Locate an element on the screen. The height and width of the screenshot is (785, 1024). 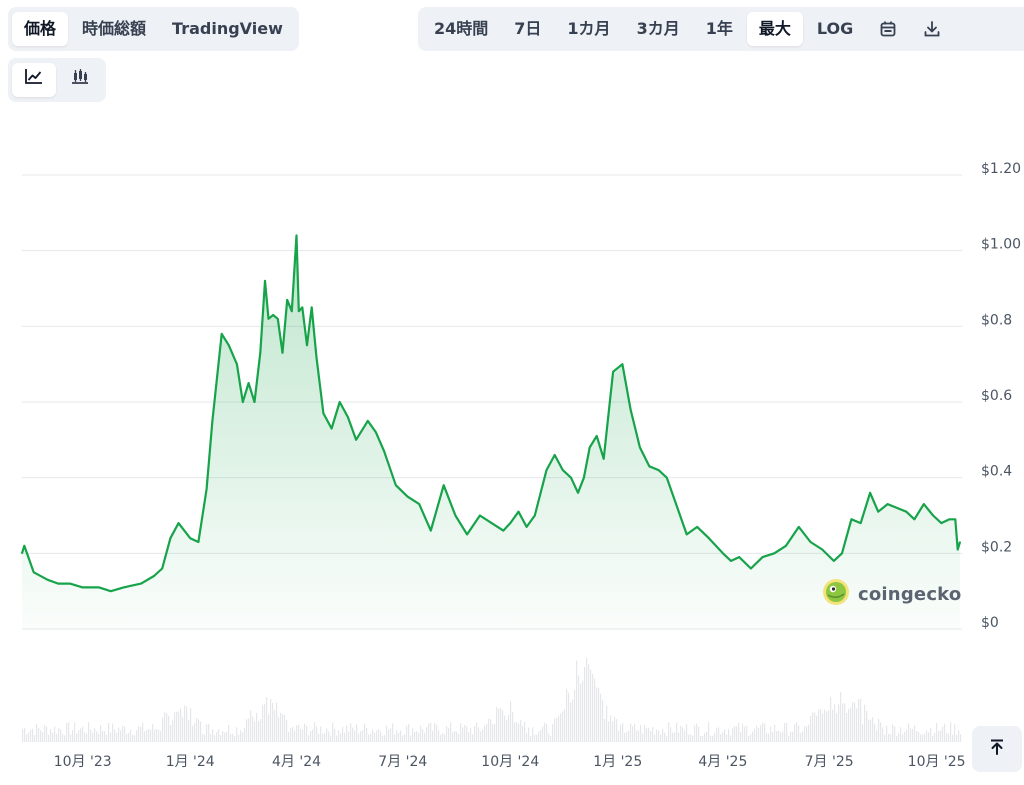
range-max-button: 最大 is located at coordinates (774, 29).